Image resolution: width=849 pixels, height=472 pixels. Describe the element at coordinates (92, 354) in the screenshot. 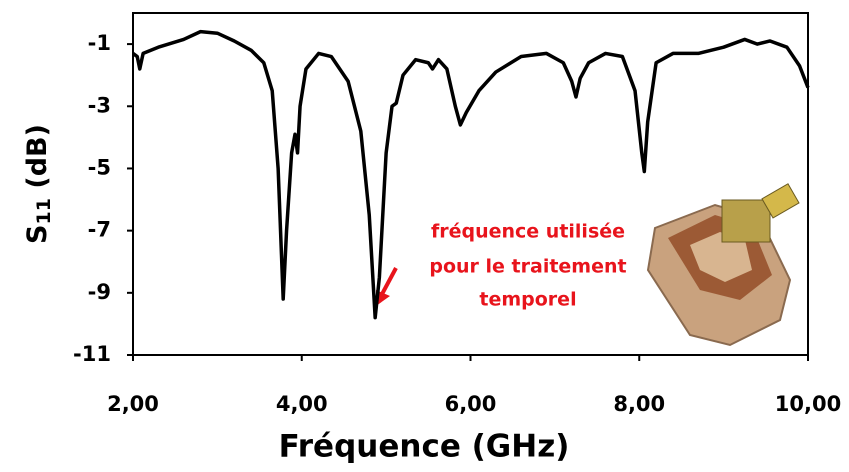

I see `y-tick-label: -11` at that location.